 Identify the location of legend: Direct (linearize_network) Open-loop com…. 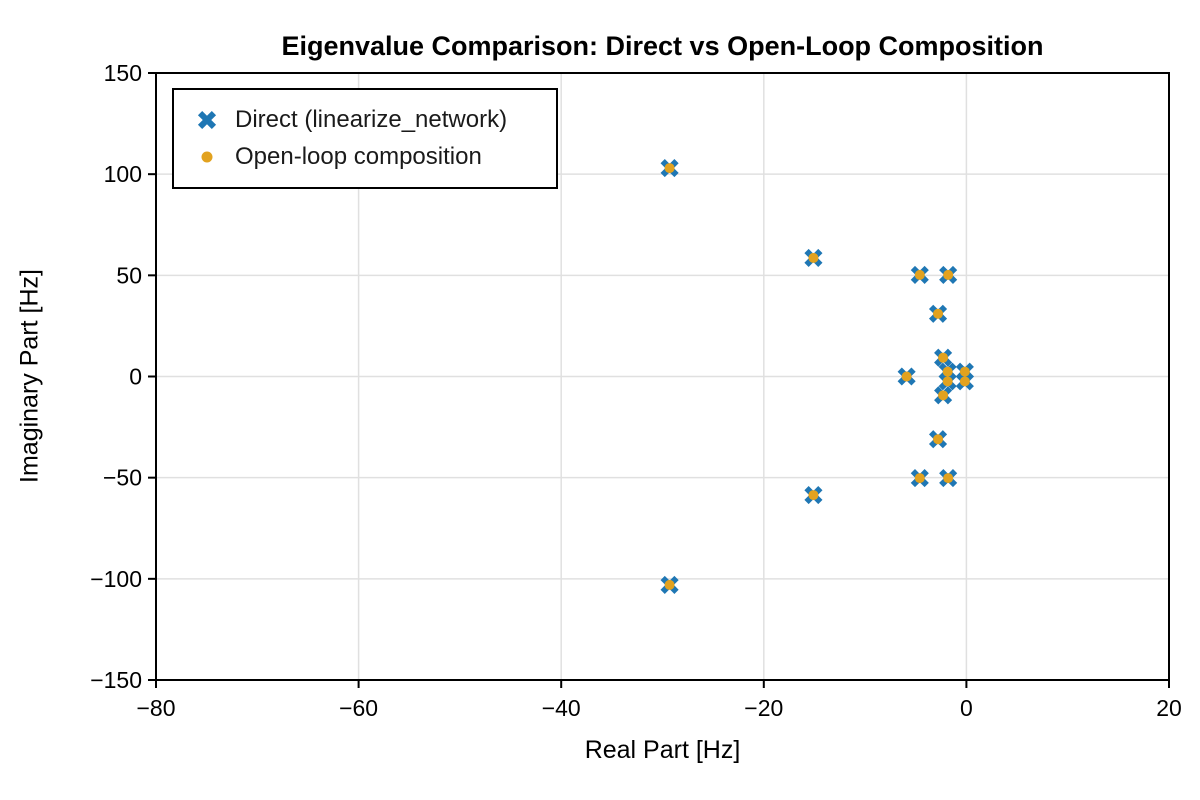
(365, 138).